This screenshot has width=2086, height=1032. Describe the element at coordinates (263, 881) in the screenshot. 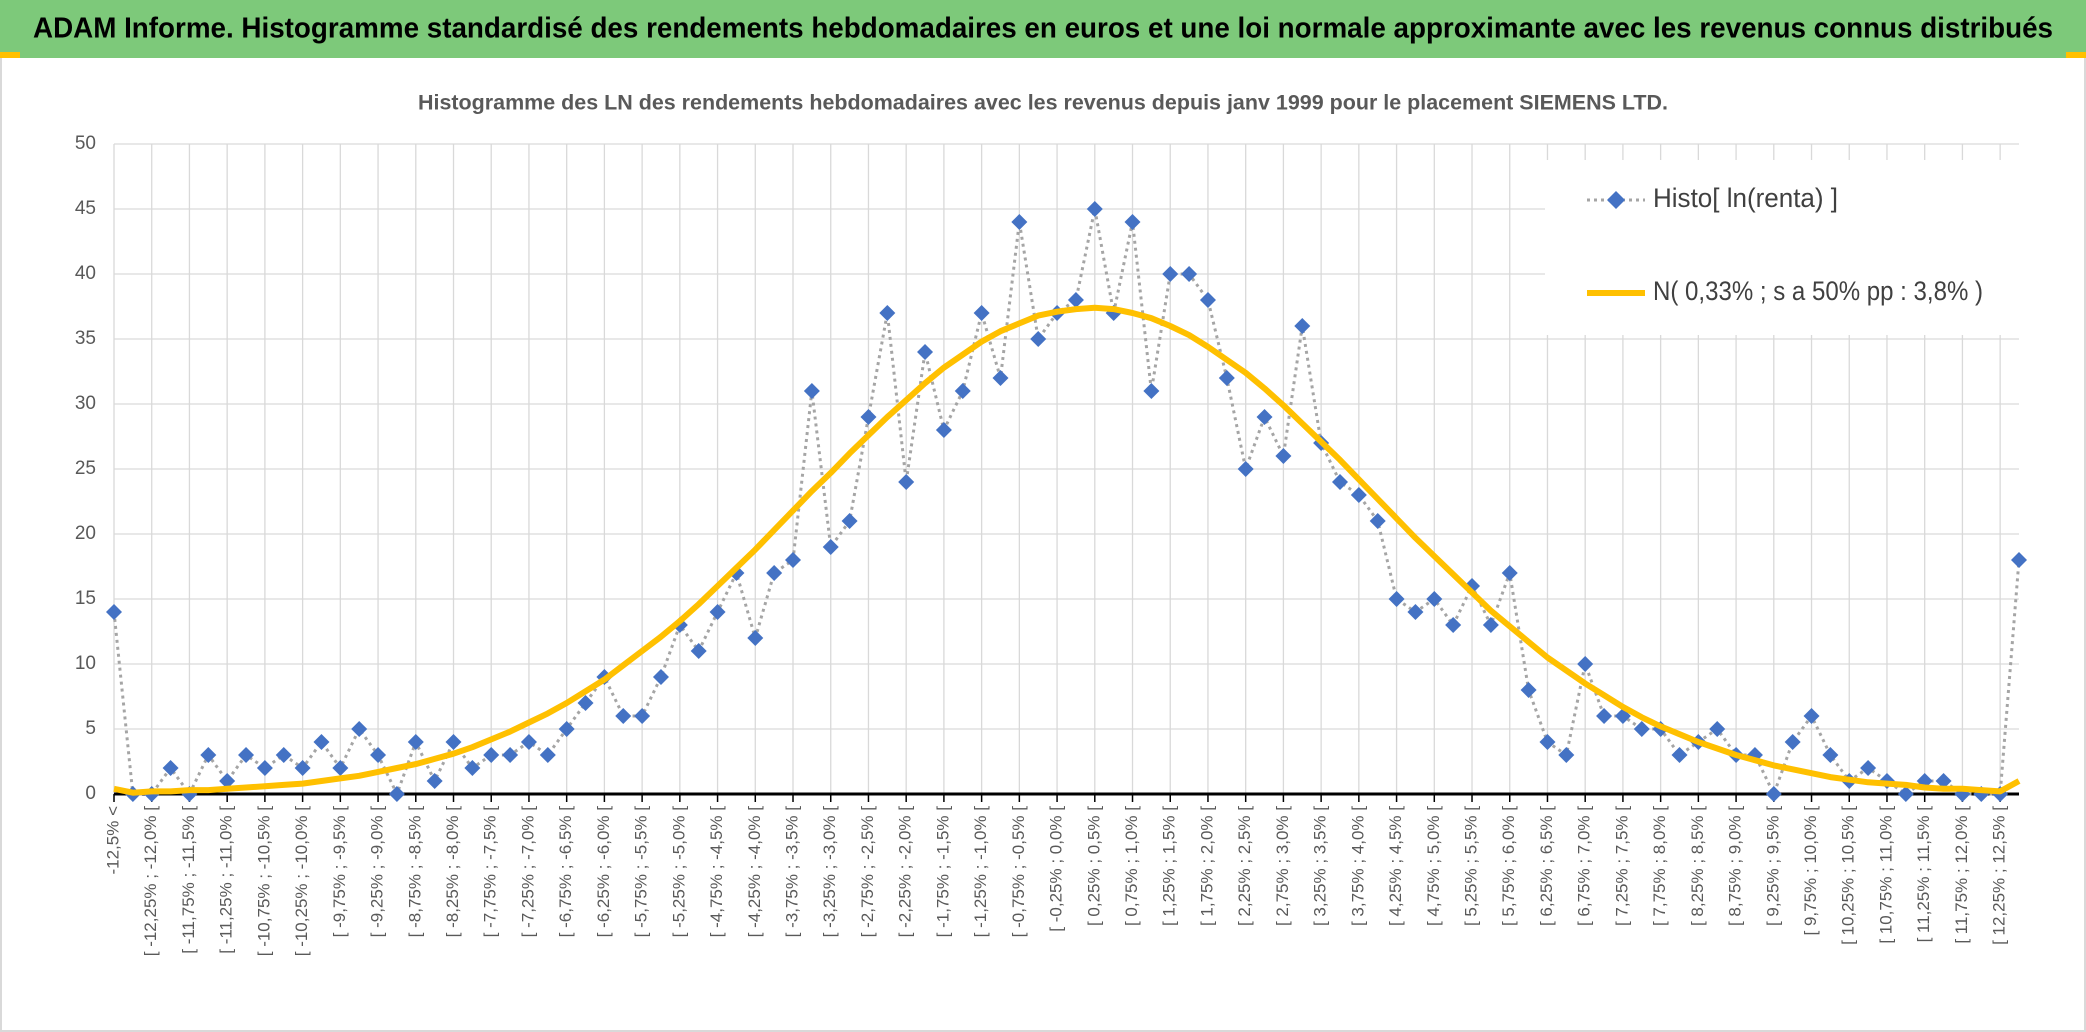

I see `x-tick-label: [ -10,75% ; -10,5% [` at that location.